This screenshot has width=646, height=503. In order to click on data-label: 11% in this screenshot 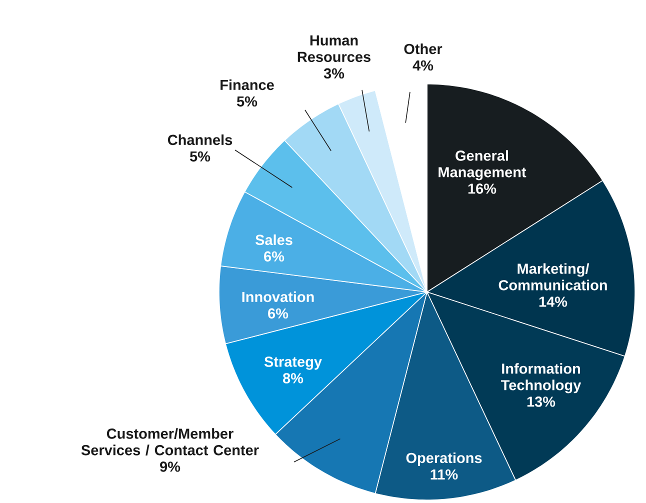, I will do `click(444, 474)`.